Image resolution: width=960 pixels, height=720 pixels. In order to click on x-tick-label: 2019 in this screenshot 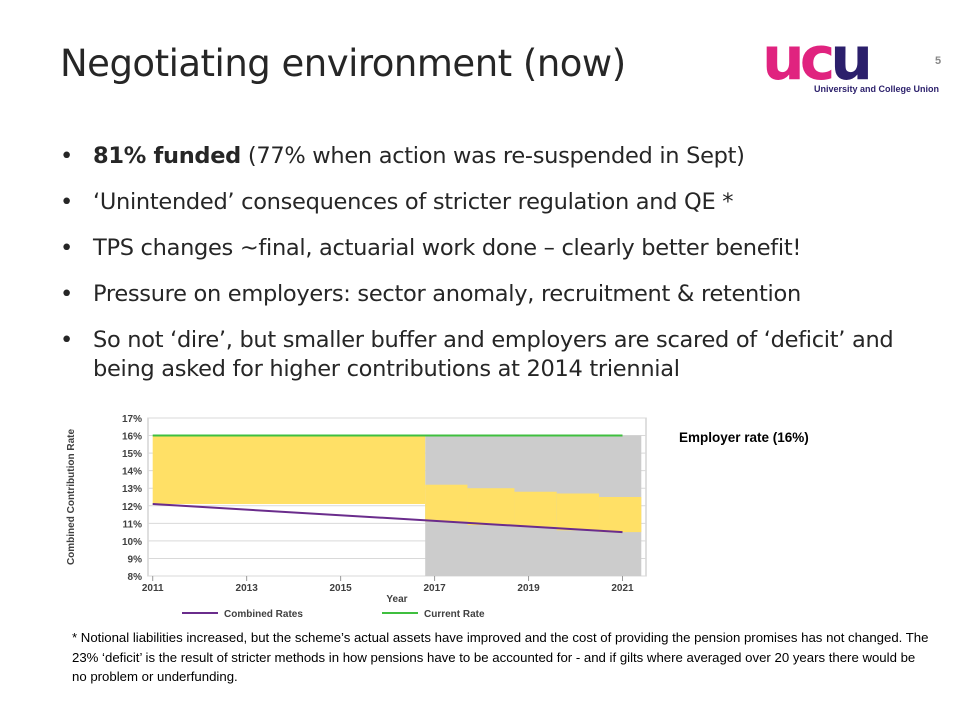, I will do `click(528, 588)`.